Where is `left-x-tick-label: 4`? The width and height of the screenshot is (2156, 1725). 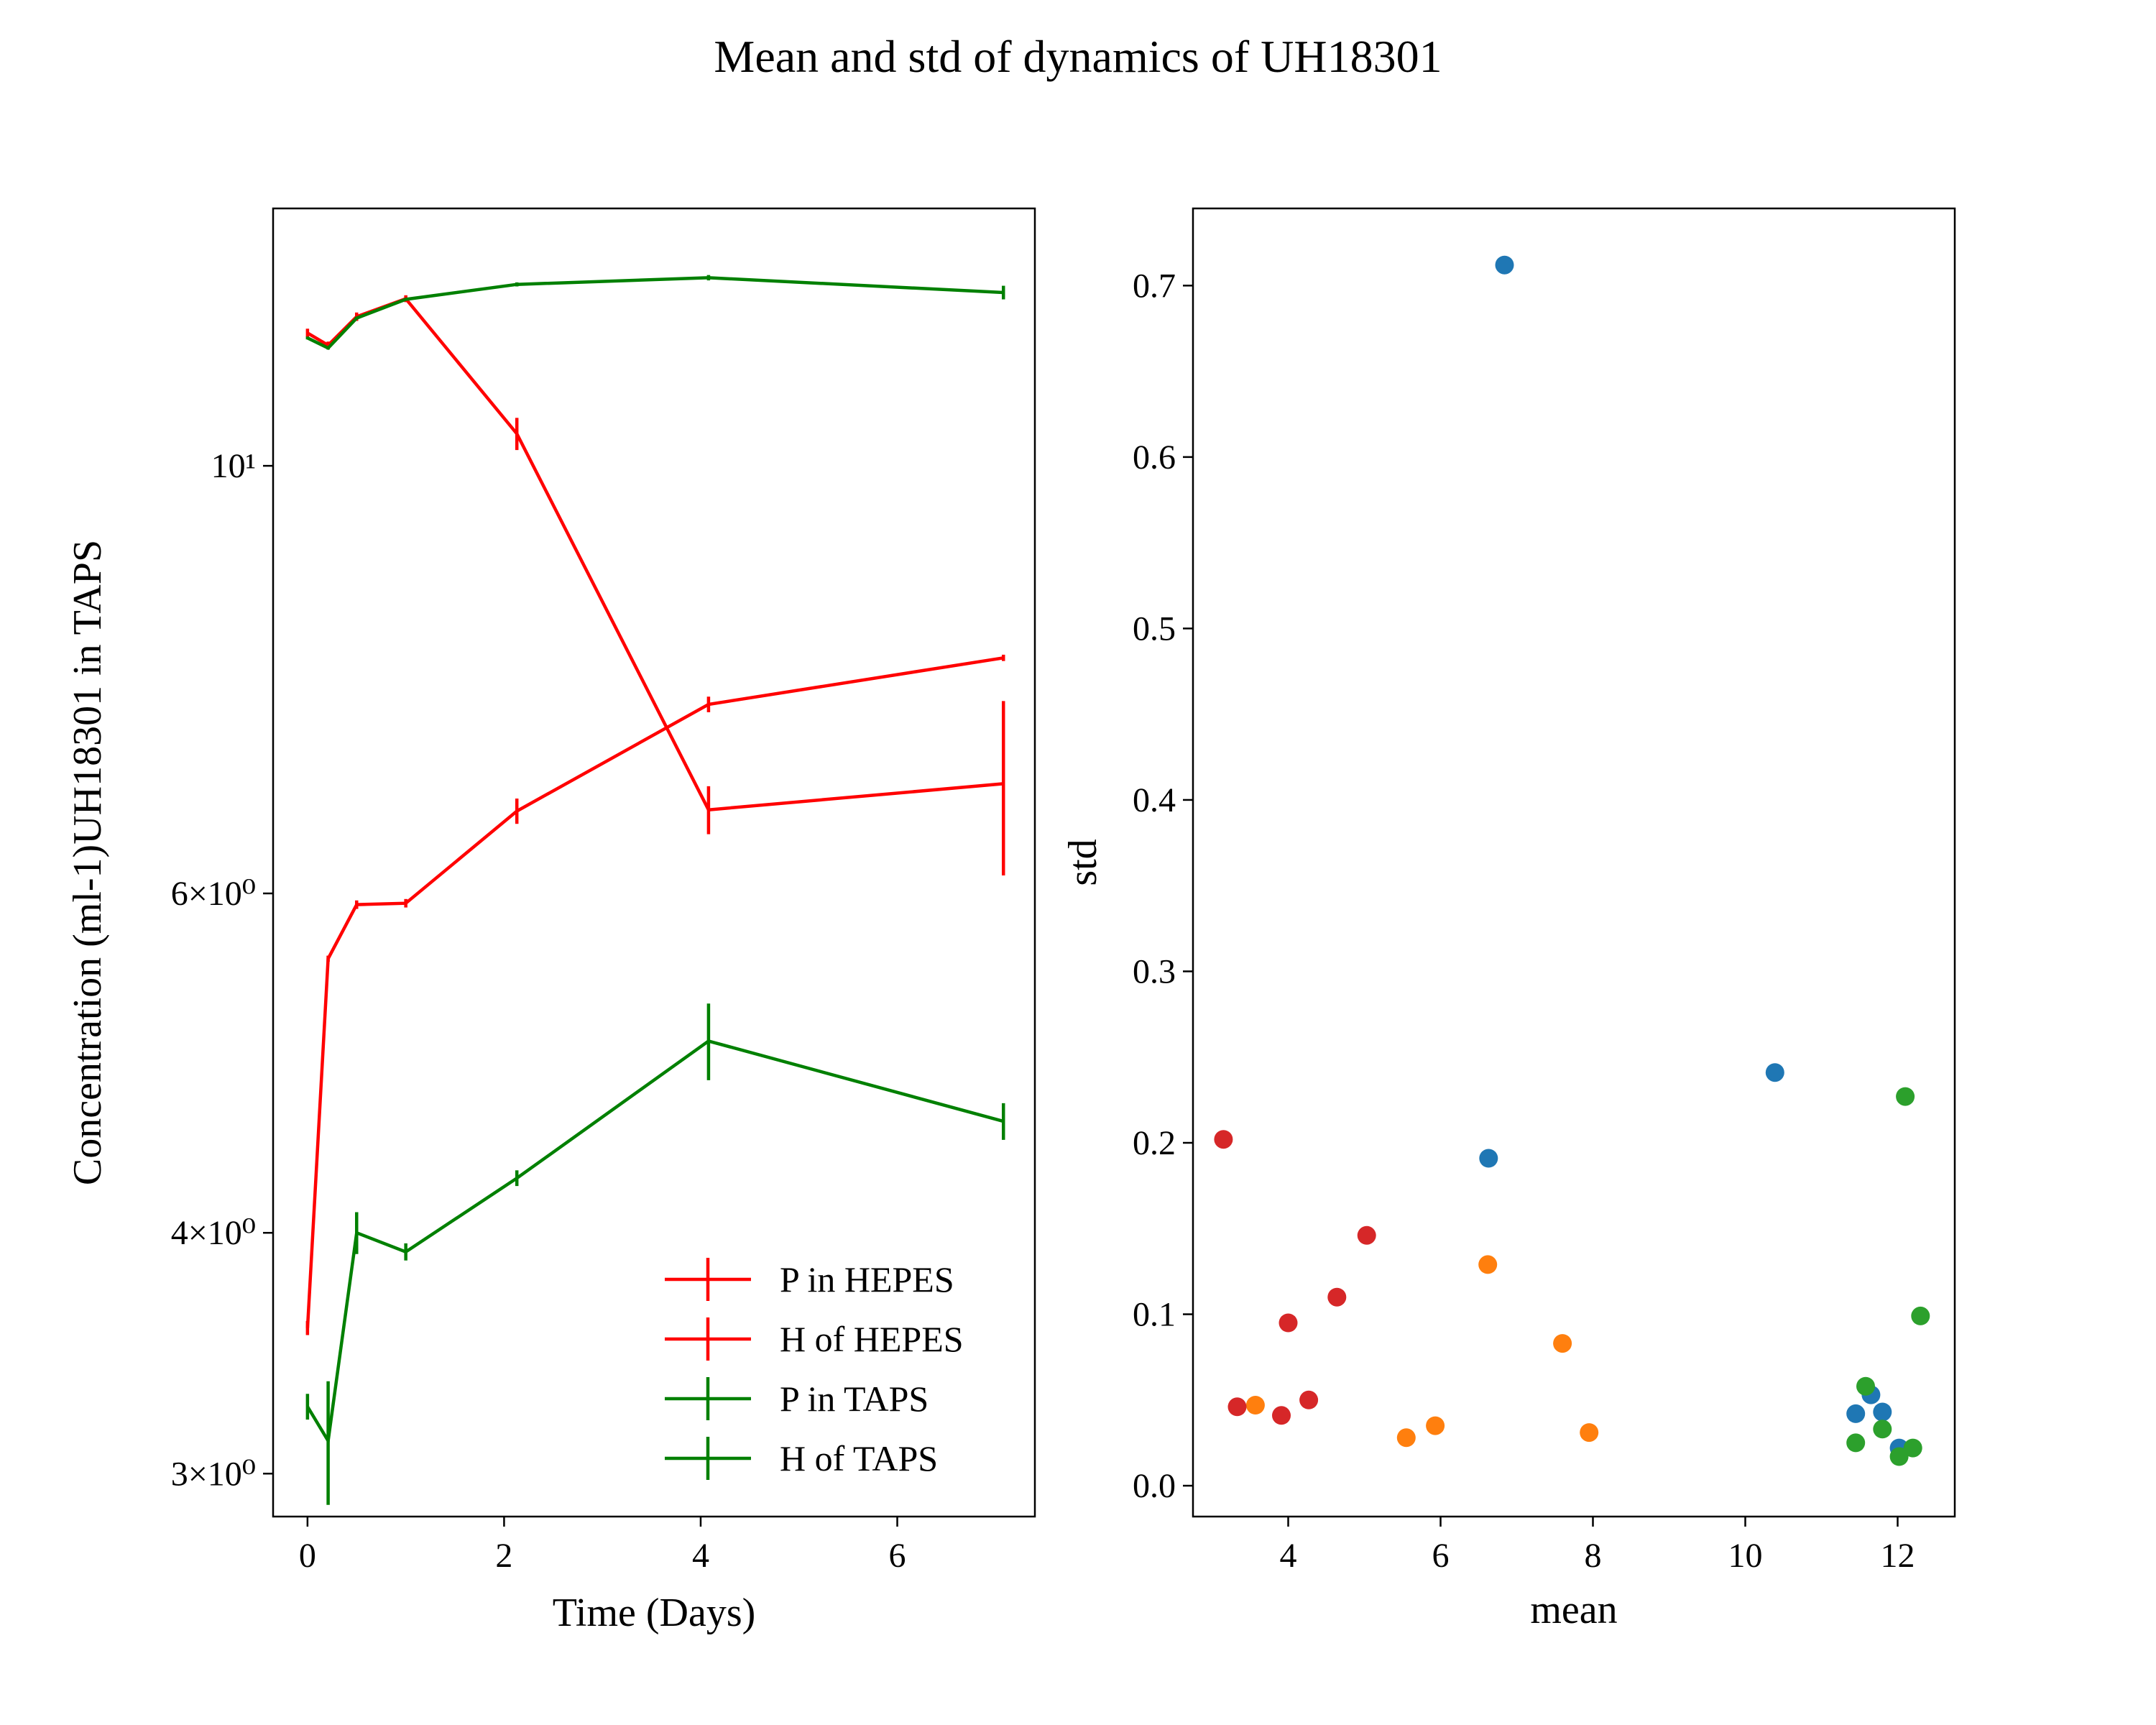
left-x-tick-label: 4 is located at coordinates (700, 1556).